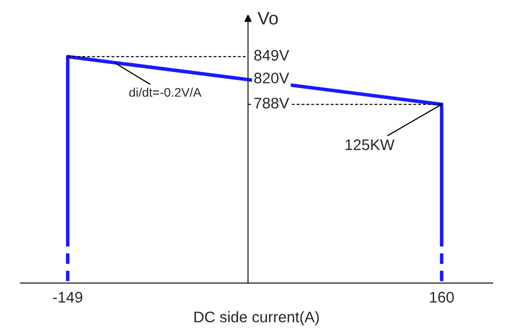  I want to click on y-axis-title: Vo, so click(268, 18).